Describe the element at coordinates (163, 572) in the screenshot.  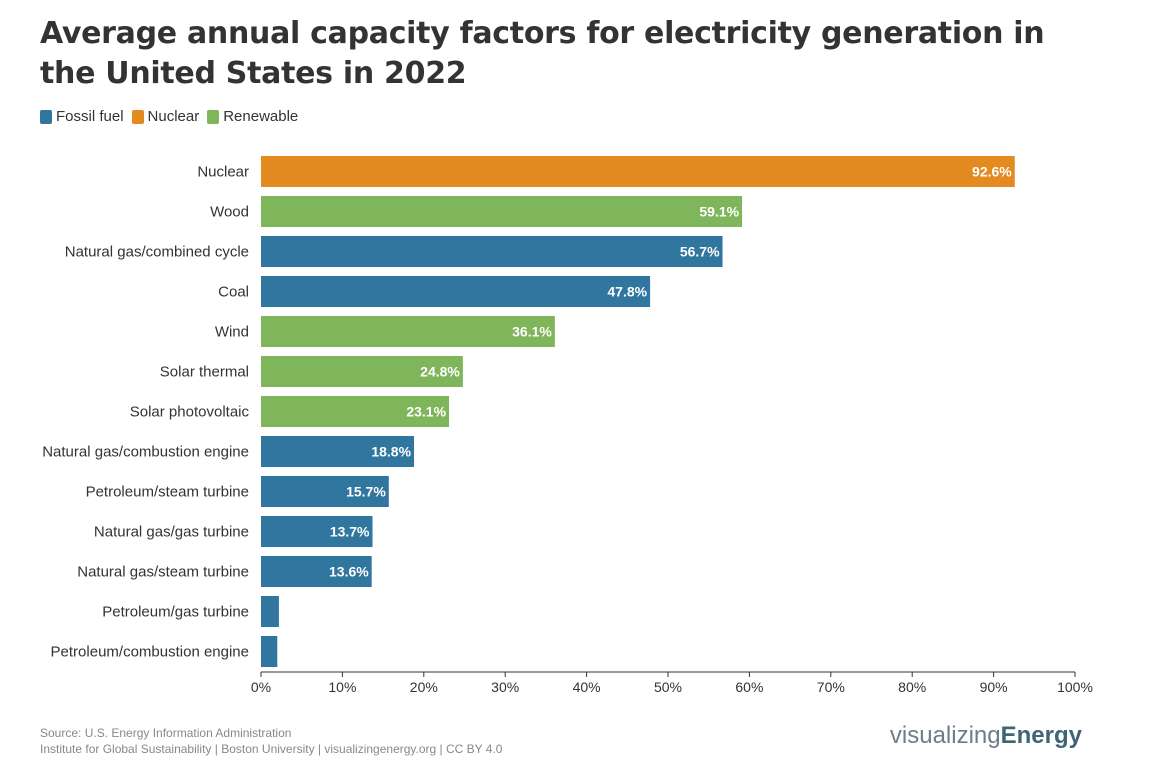
I see `category-label: Natural gas/steam turbine` at that location.